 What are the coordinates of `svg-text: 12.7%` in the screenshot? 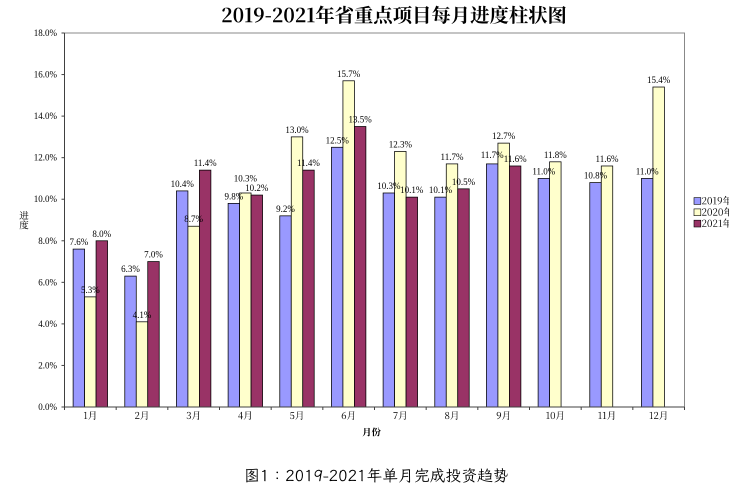 It's located at (504, 136).